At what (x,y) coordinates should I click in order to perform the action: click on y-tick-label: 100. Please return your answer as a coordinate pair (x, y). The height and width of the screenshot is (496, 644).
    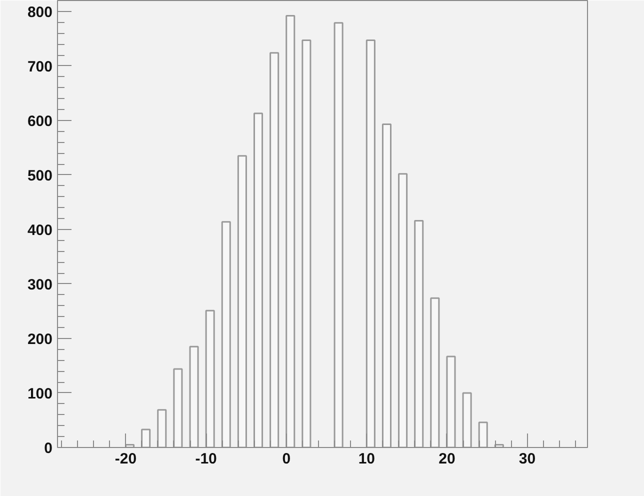
    Looking at the image, I should click on (40, 393).